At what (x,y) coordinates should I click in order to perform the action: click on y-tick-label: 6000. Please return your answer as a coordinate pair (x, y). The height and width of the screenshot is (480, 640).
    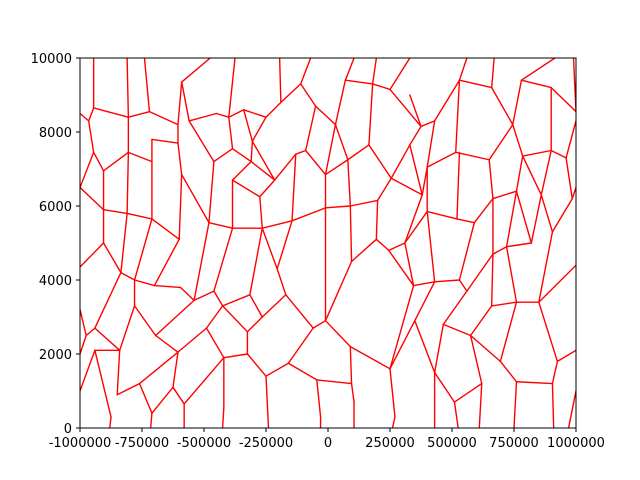
    Looking at the image, I should click on (55, 207).